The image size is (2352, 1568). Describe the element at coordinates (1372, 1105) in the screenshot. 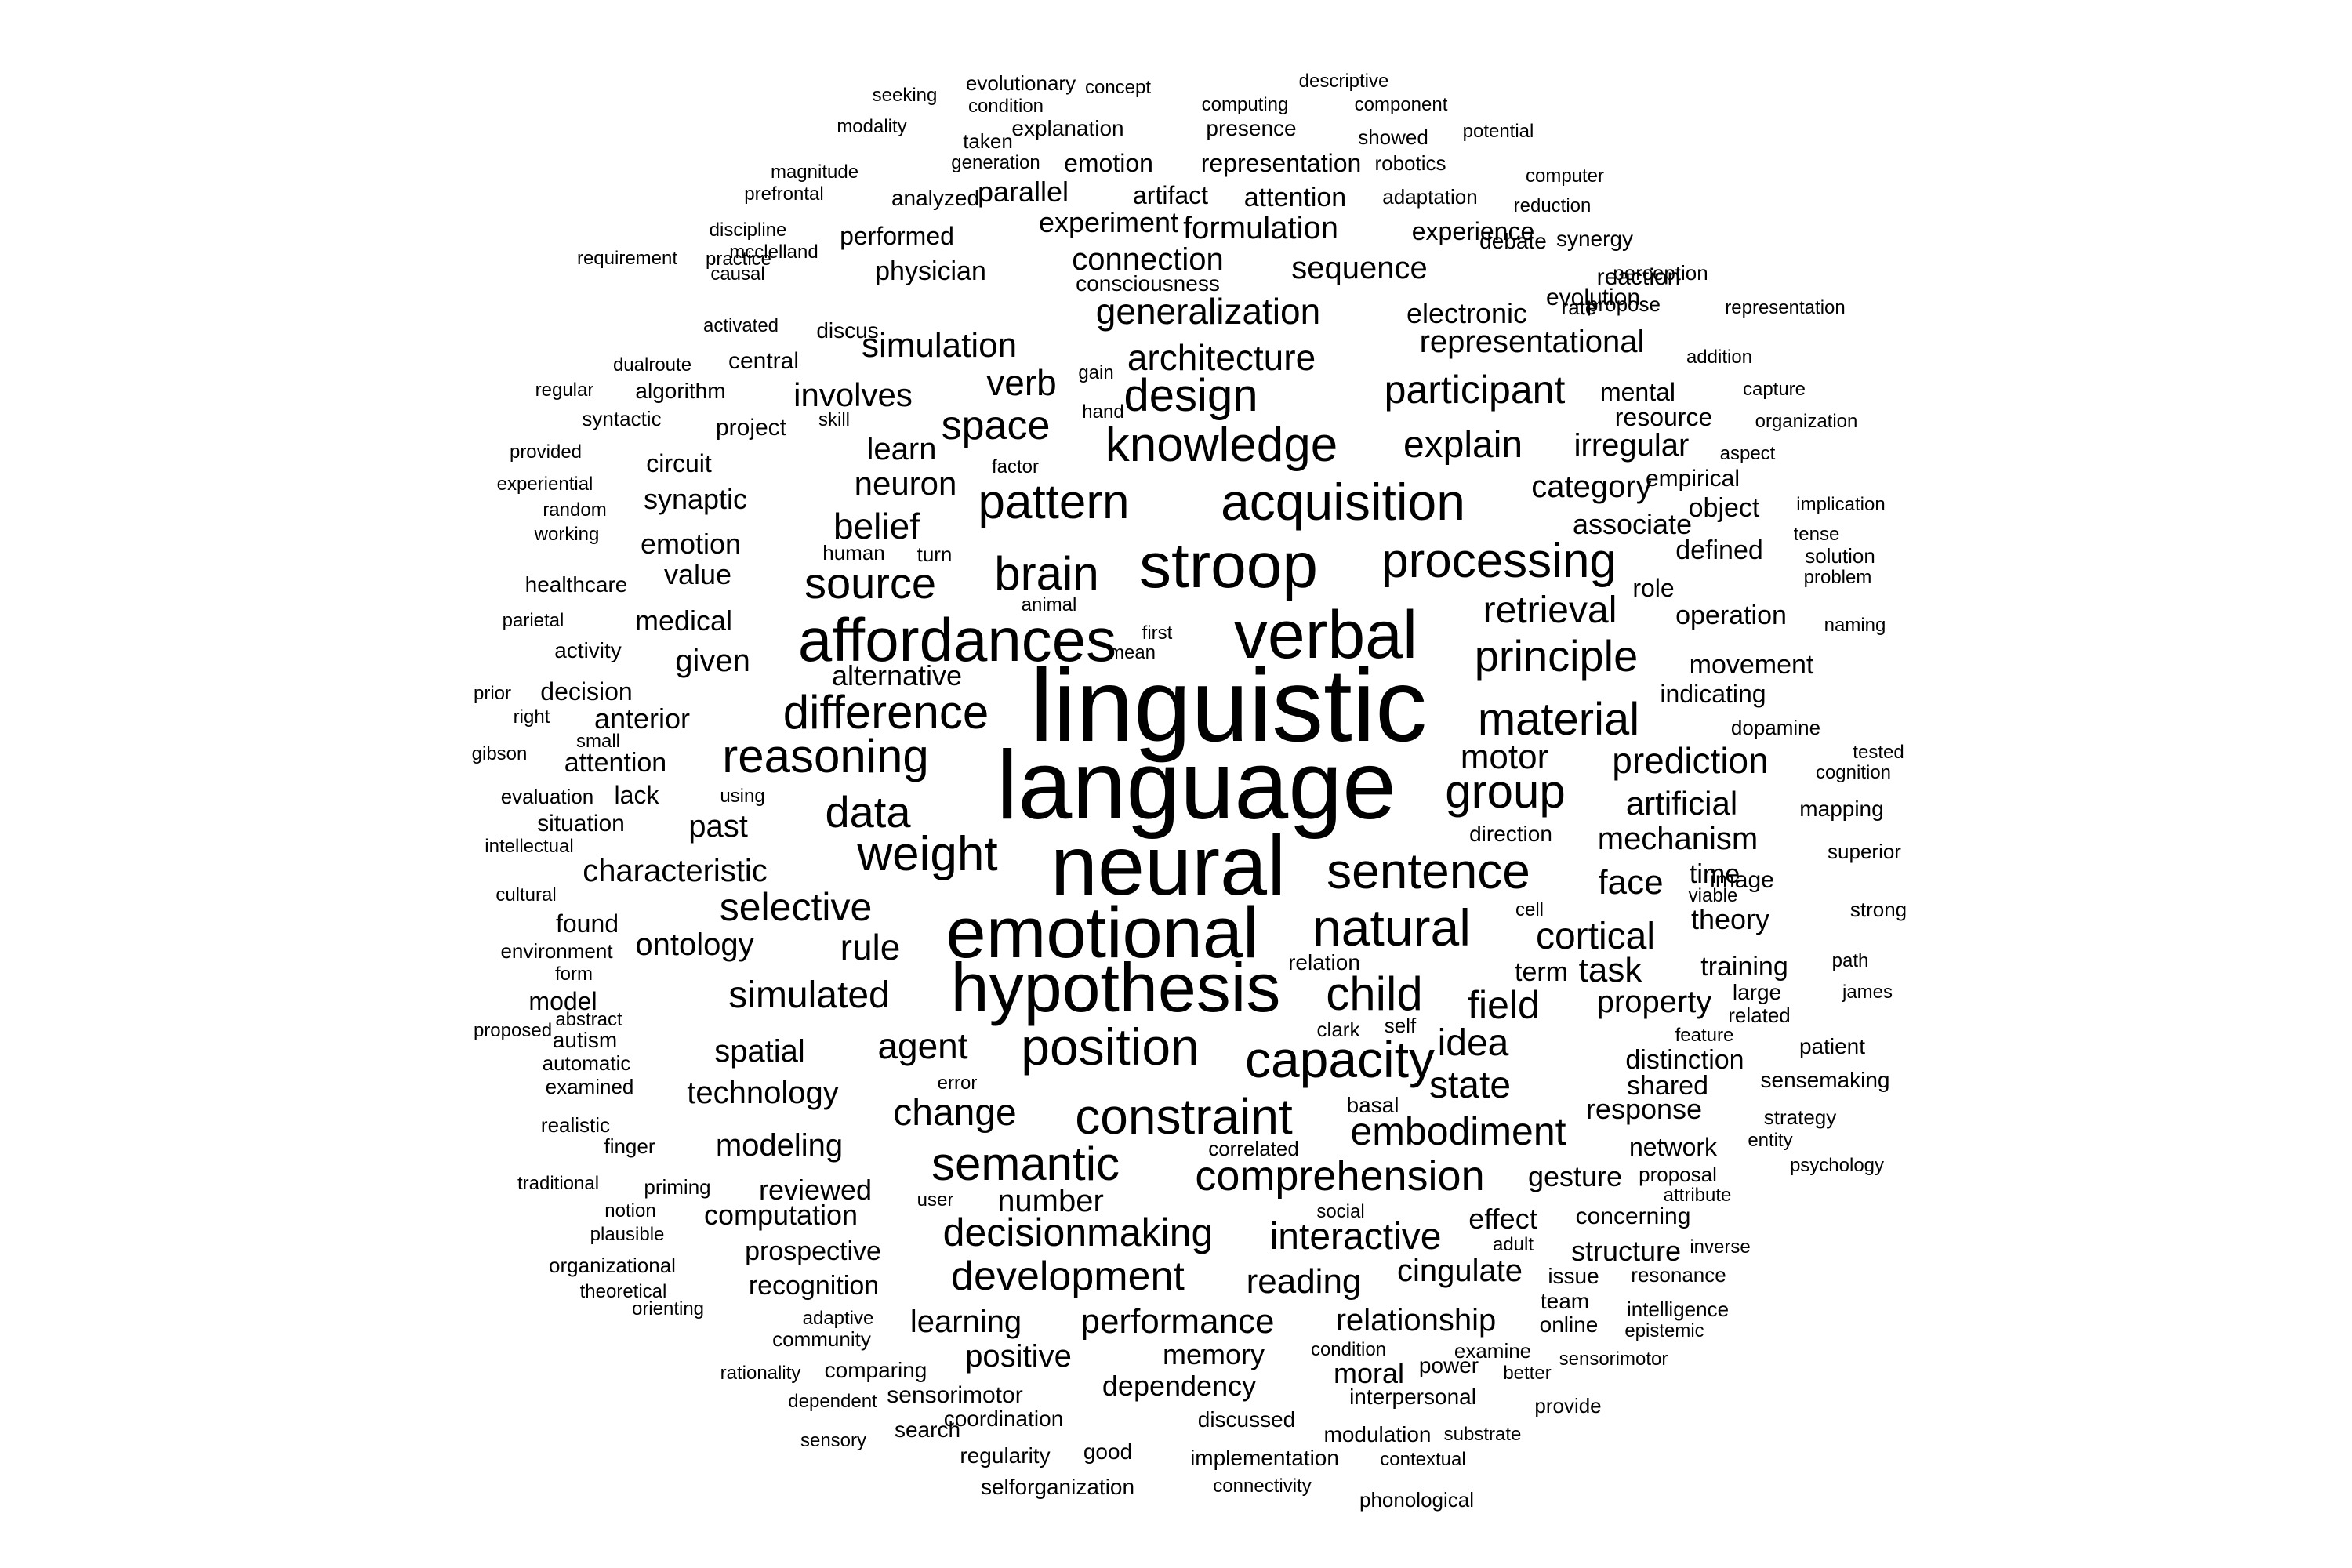

I see `cloud-word-basal: basal` at that location.